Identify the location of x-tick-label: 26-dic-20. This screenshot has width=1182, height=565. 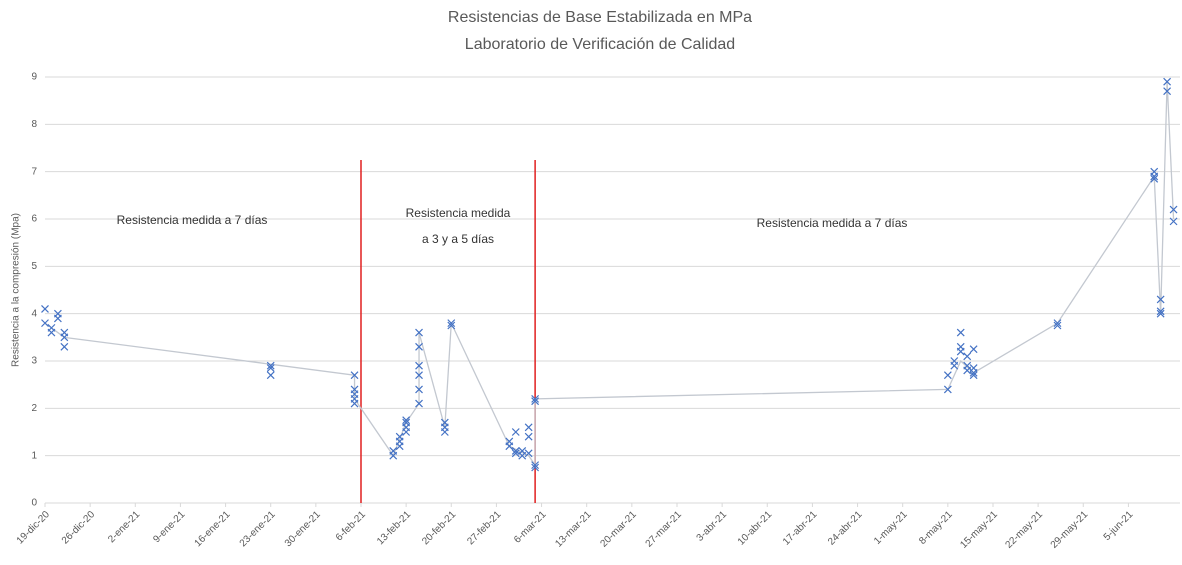
(79, 528).